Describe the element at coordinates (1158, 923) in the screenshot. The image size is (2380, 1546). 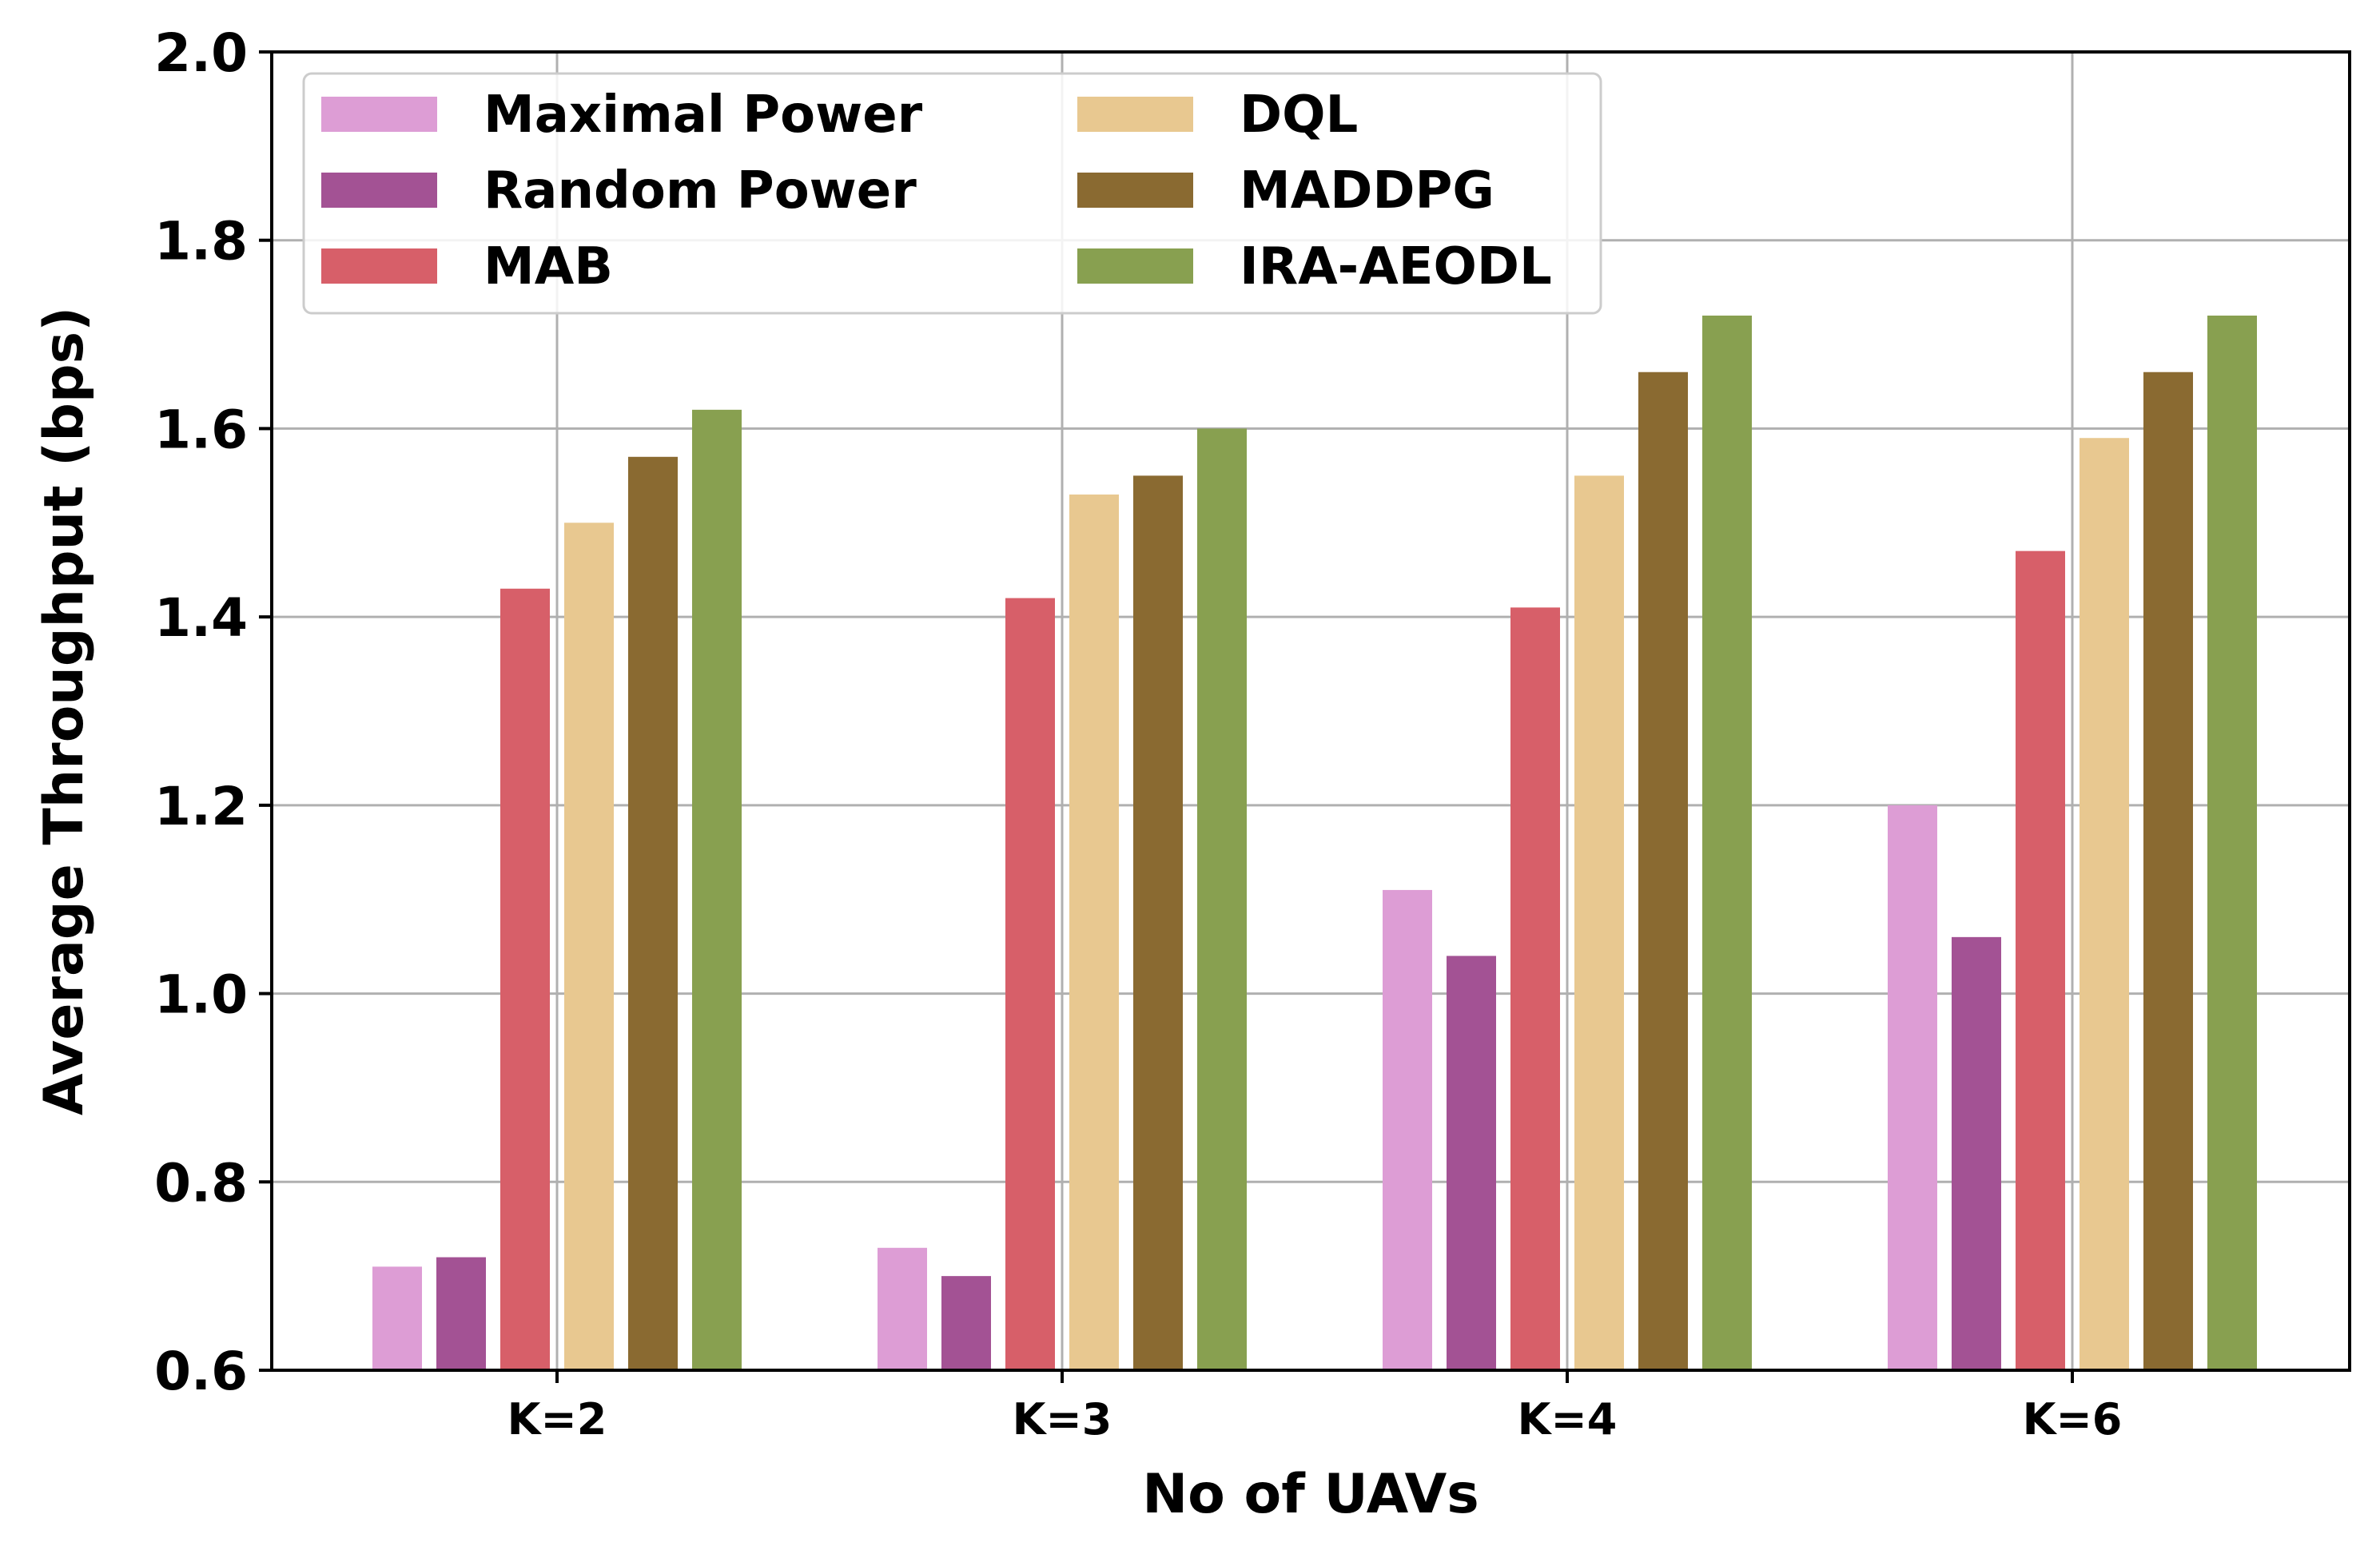
I see `bar-maddpg-k3` at that location.